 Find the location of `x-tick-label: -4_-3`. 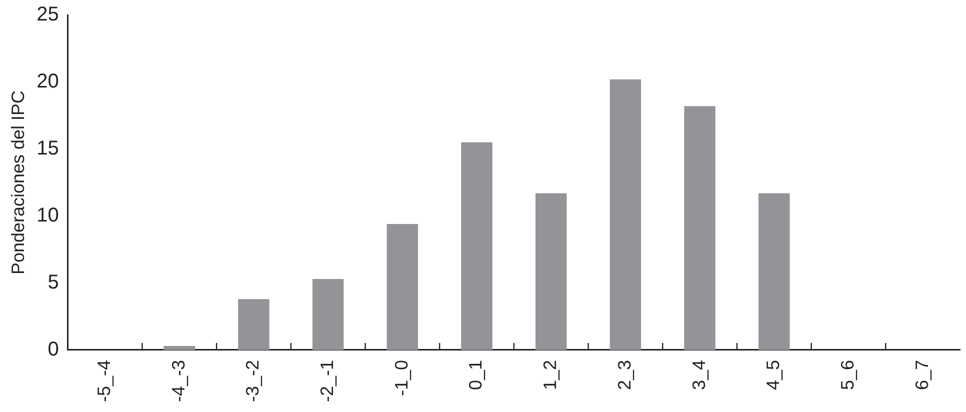

x-tick-label: -4_-3 is located at coordinates (178, 381).